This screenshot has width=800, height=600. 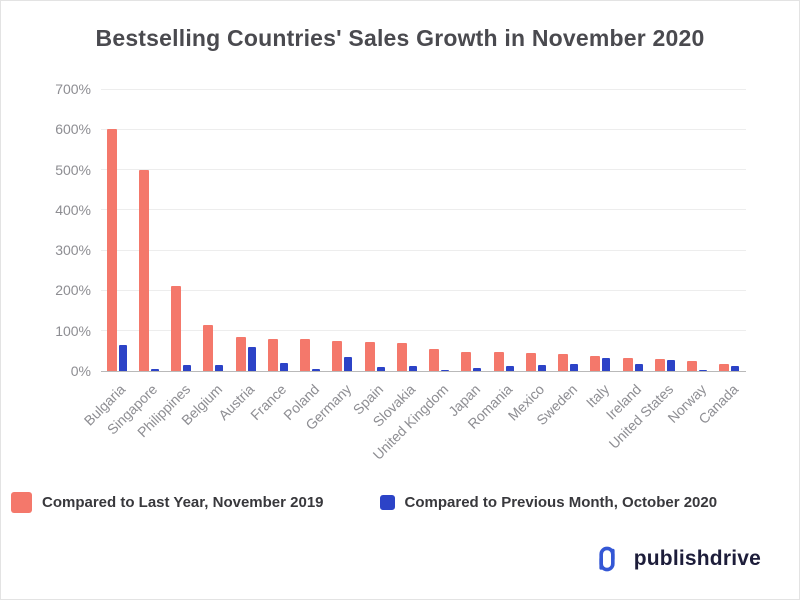 I want to click on publishdrive-logo-icon, so click(x=607, y=559).